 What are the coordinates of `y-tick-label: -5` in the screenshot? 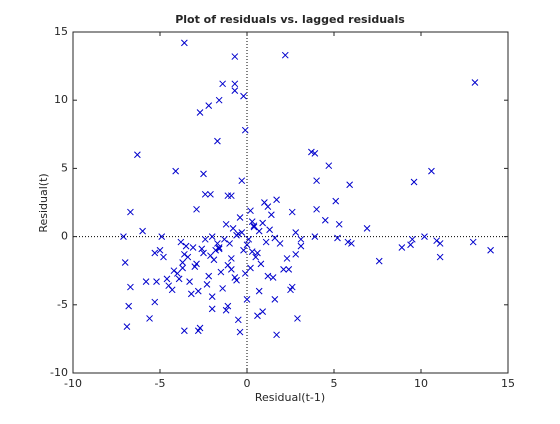 It's located at (62, 304).